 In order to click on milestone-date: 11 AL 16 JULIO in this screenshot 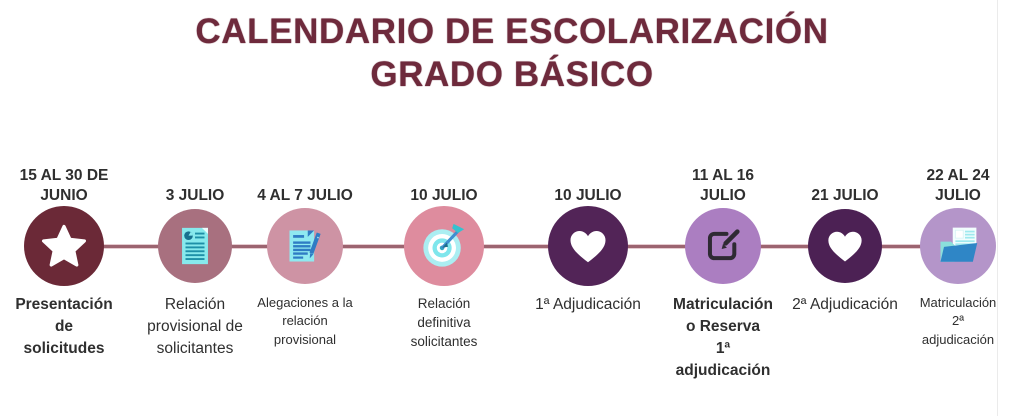, I will do `click(723, 185)`.